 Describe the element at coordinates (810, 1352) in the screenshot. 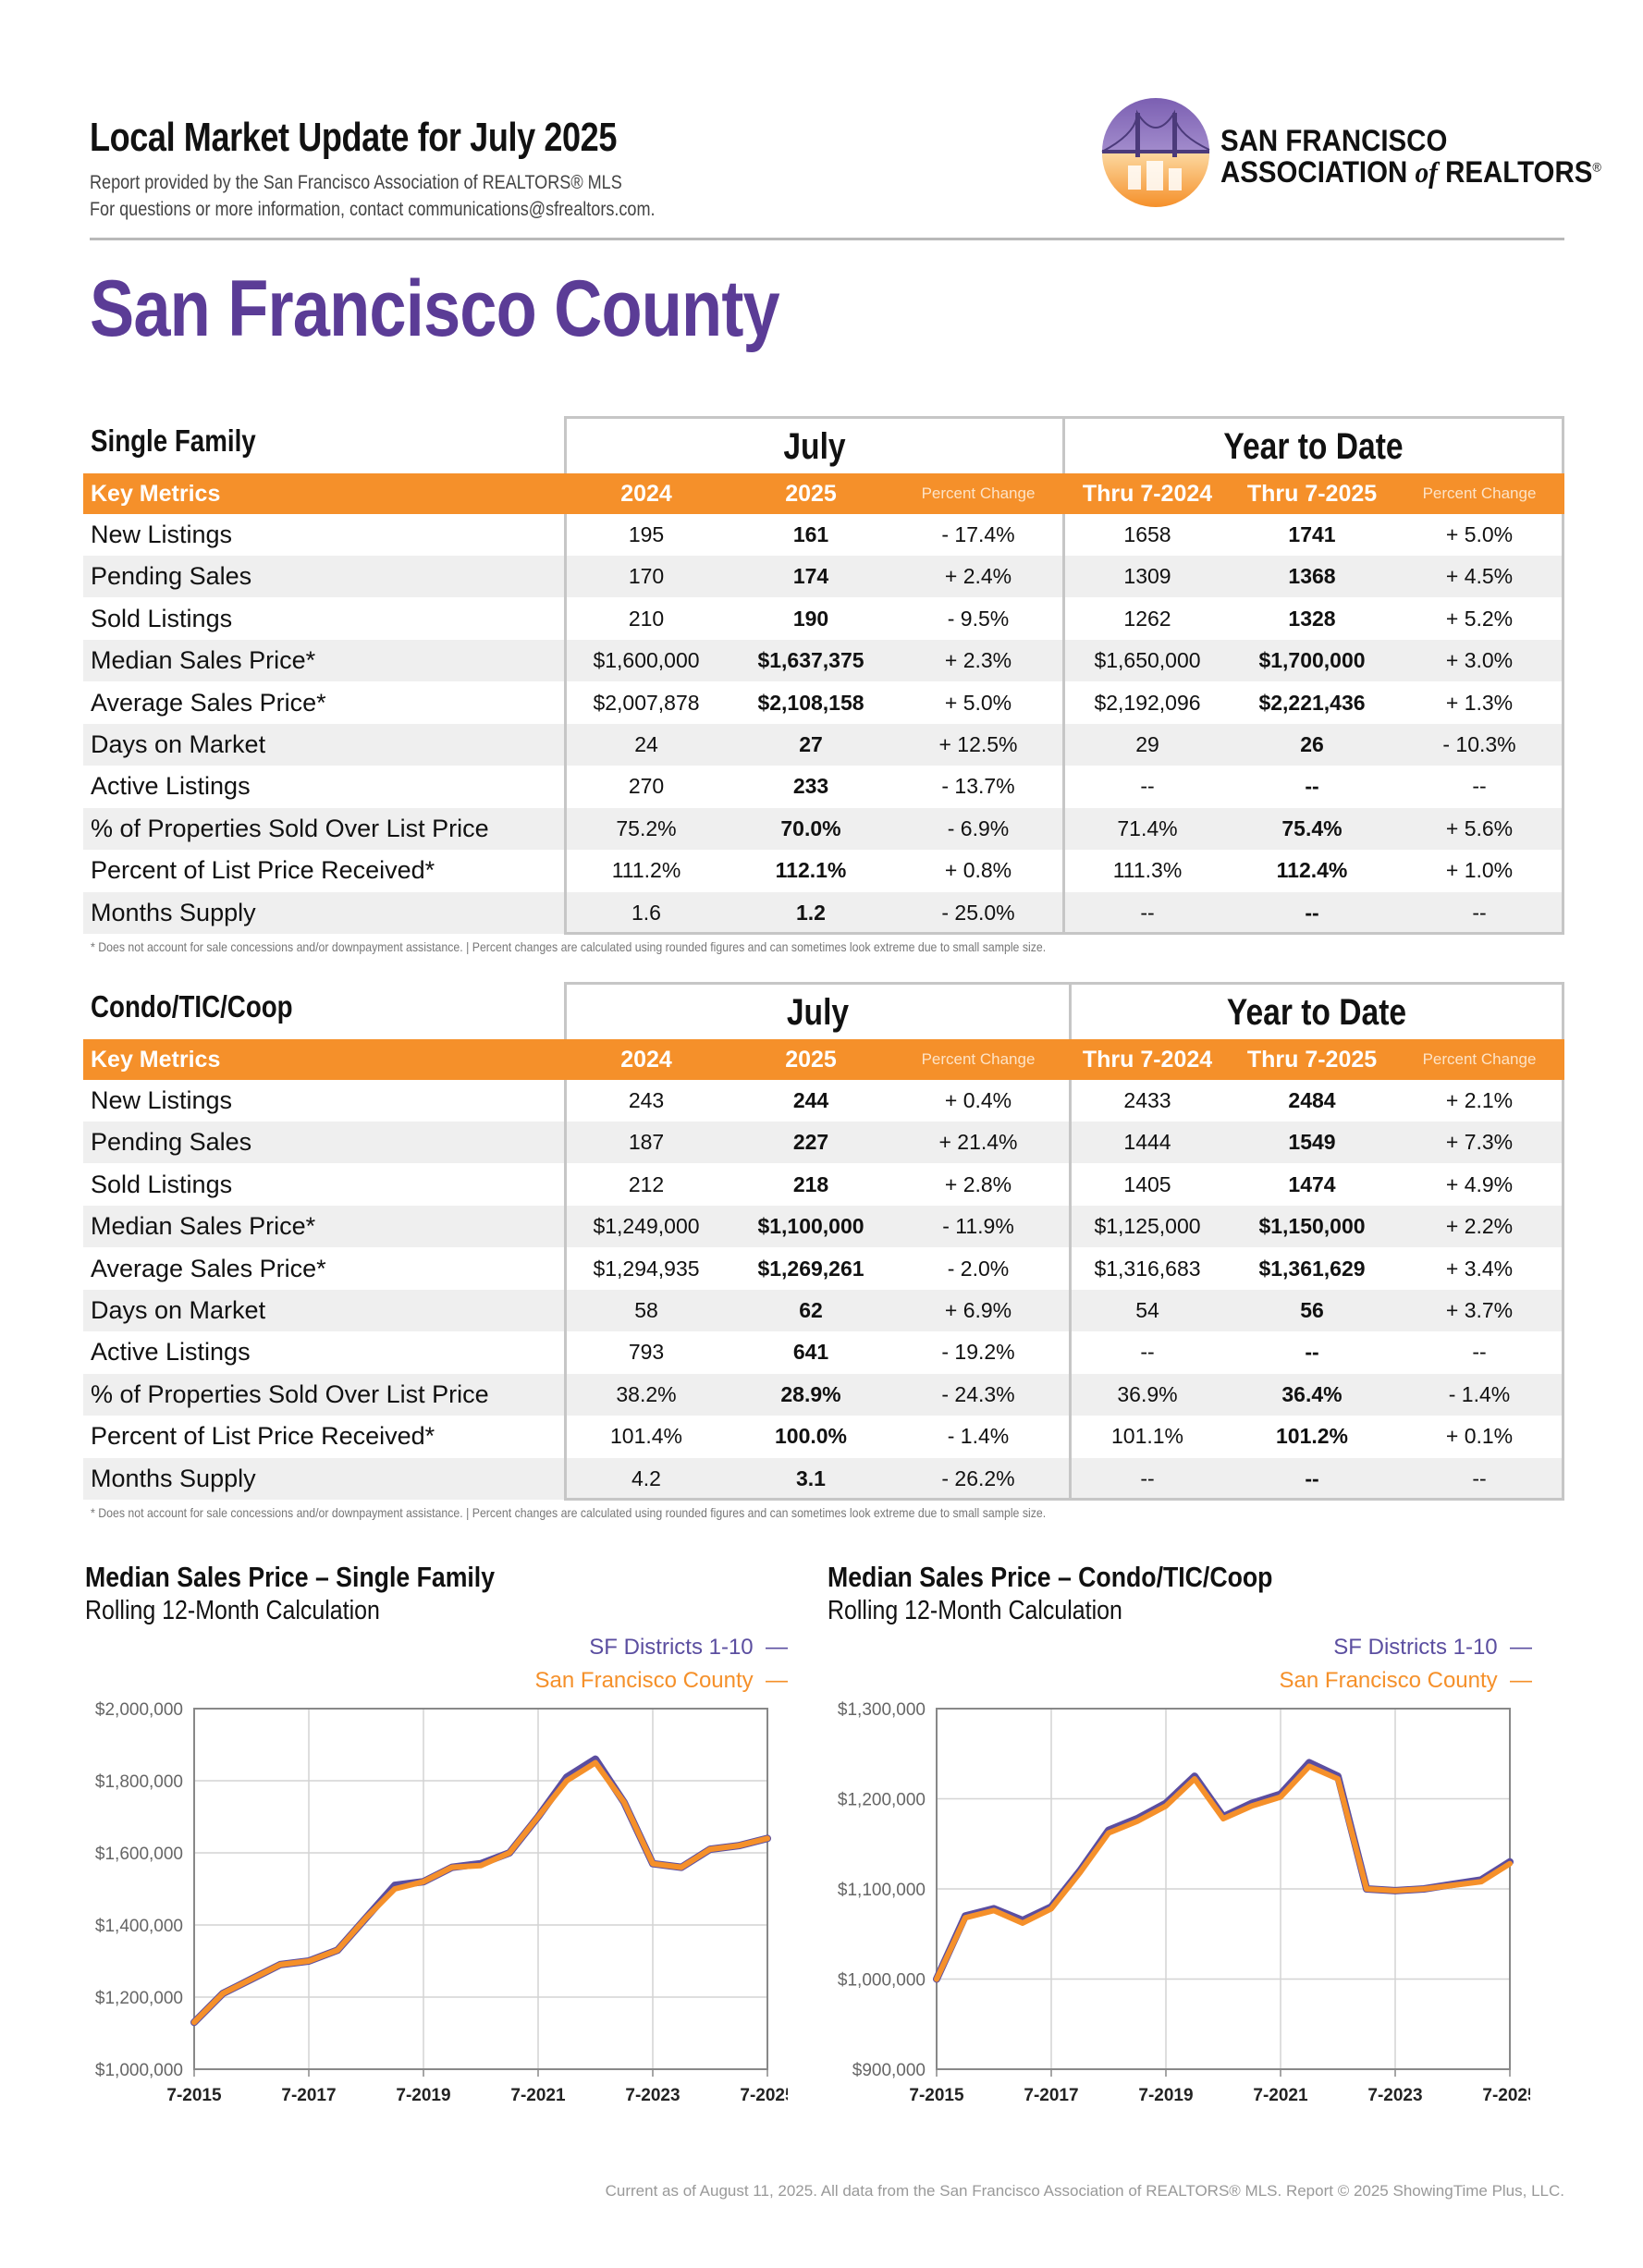

I see `value-2025: 641` at that location.